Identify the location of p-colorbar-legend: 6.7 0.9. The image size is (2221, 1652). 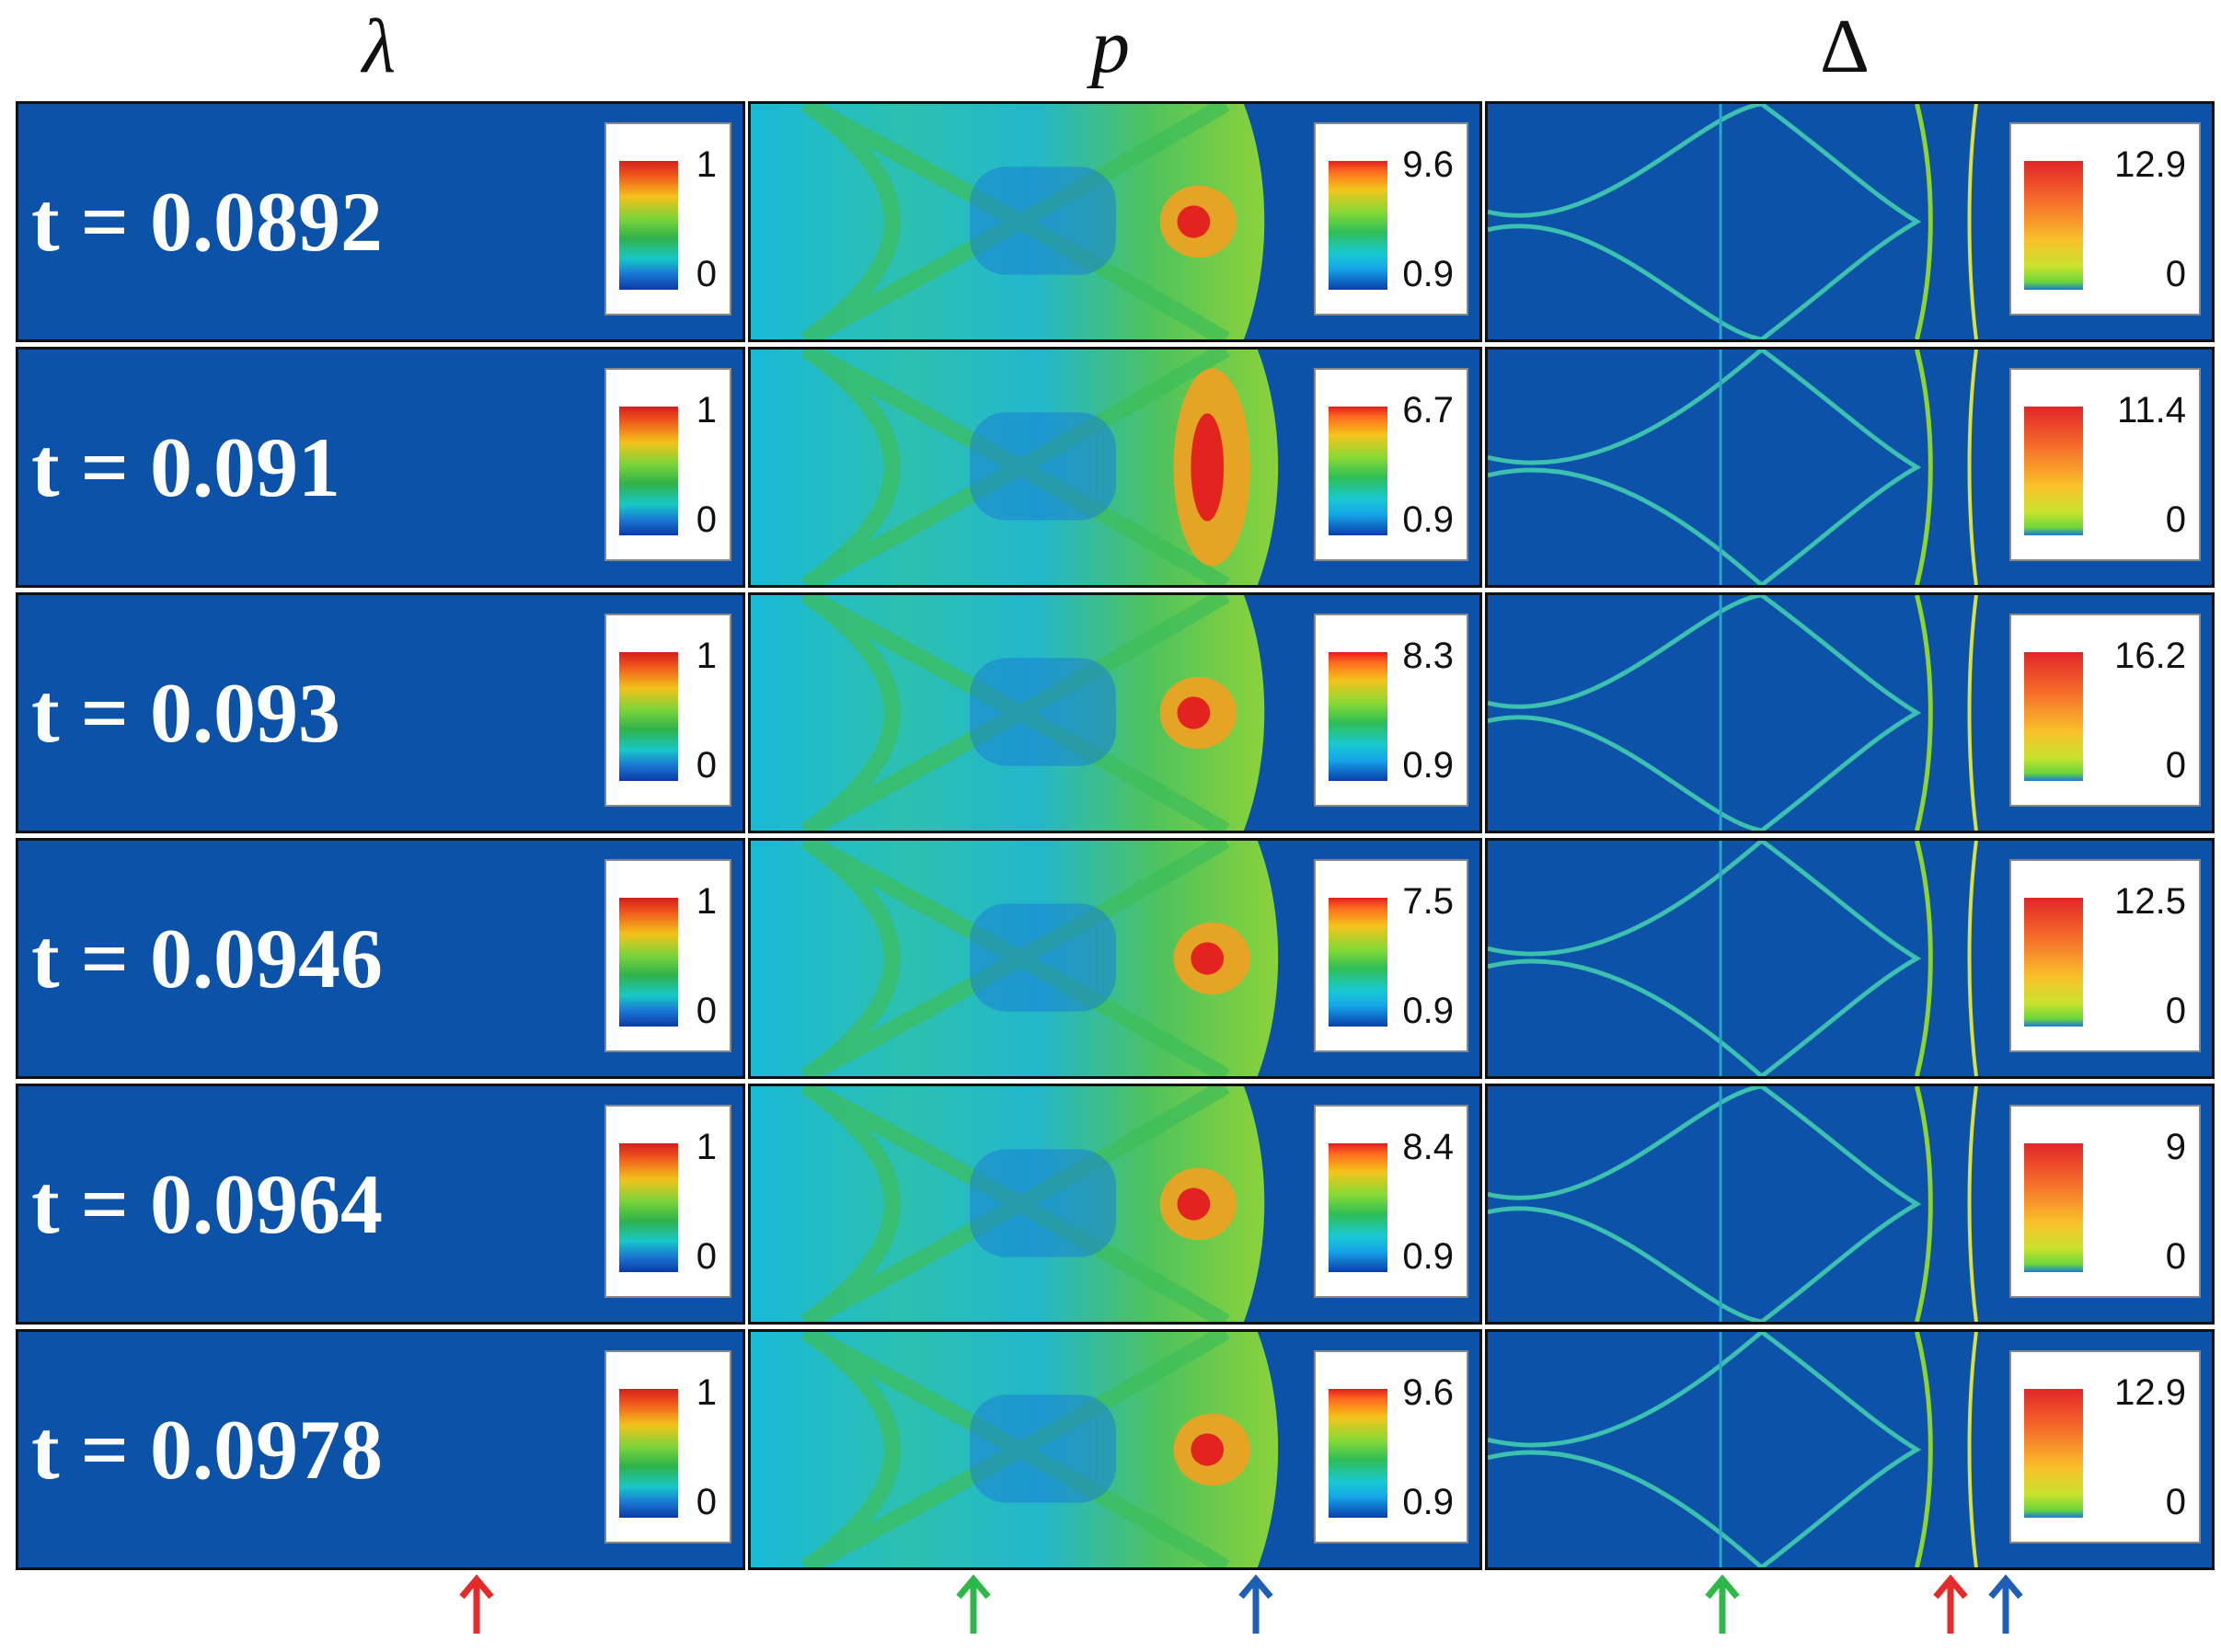
(1391, 464).